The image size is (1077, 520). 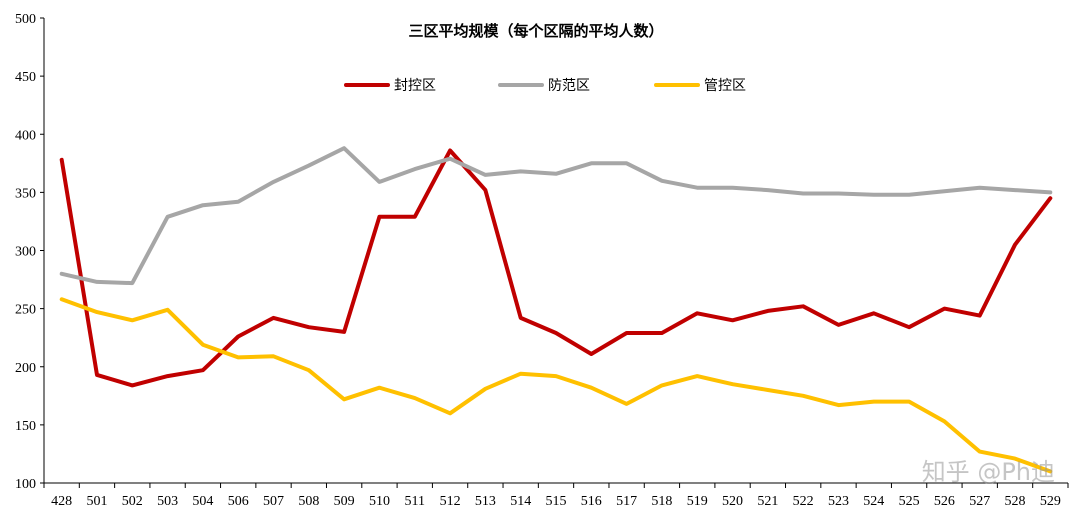 I want to click on x-tick-label: 428, so click(x=61, y=501).